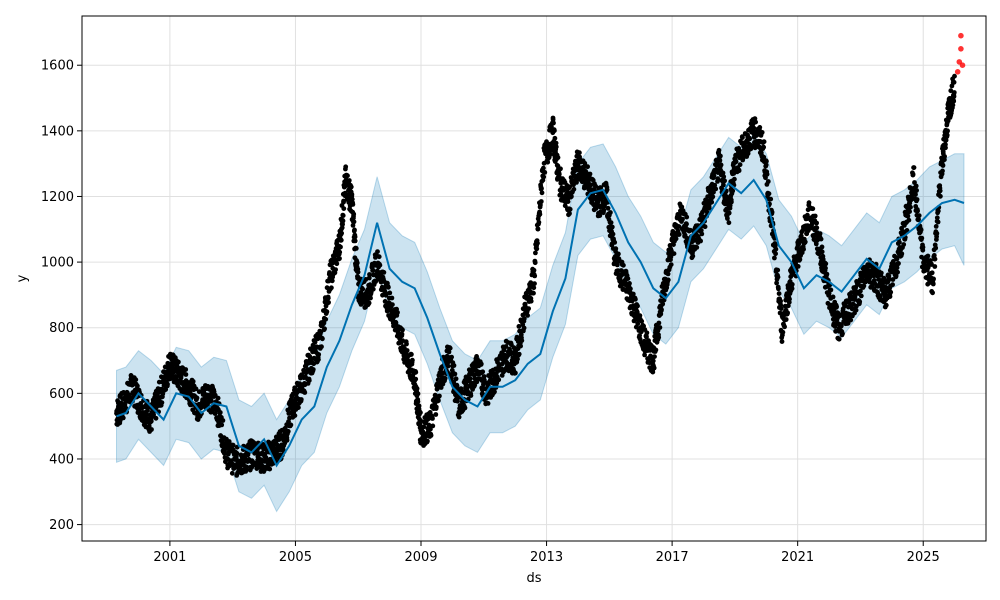 The image size is (1000, 600). Describe the element at coordinates (61, 459) in the screenshot. I see `y-tick-label: 400` at that location.